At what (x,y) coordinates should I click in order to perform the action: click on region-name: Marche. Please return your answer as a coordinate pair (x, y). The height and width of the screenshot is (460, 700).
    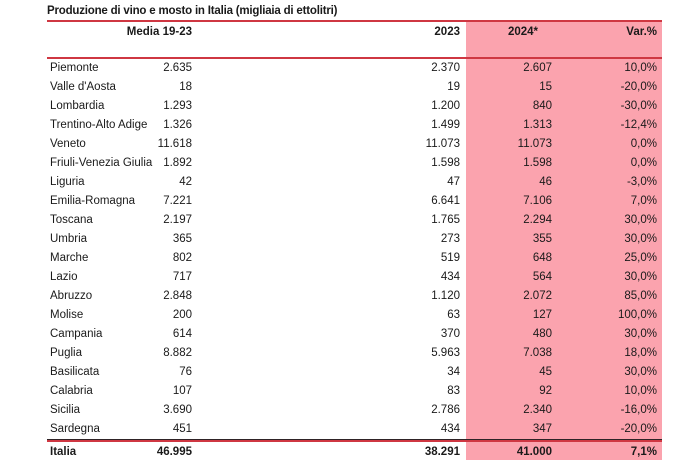
    Looking at the image, I should click on (69, 258).